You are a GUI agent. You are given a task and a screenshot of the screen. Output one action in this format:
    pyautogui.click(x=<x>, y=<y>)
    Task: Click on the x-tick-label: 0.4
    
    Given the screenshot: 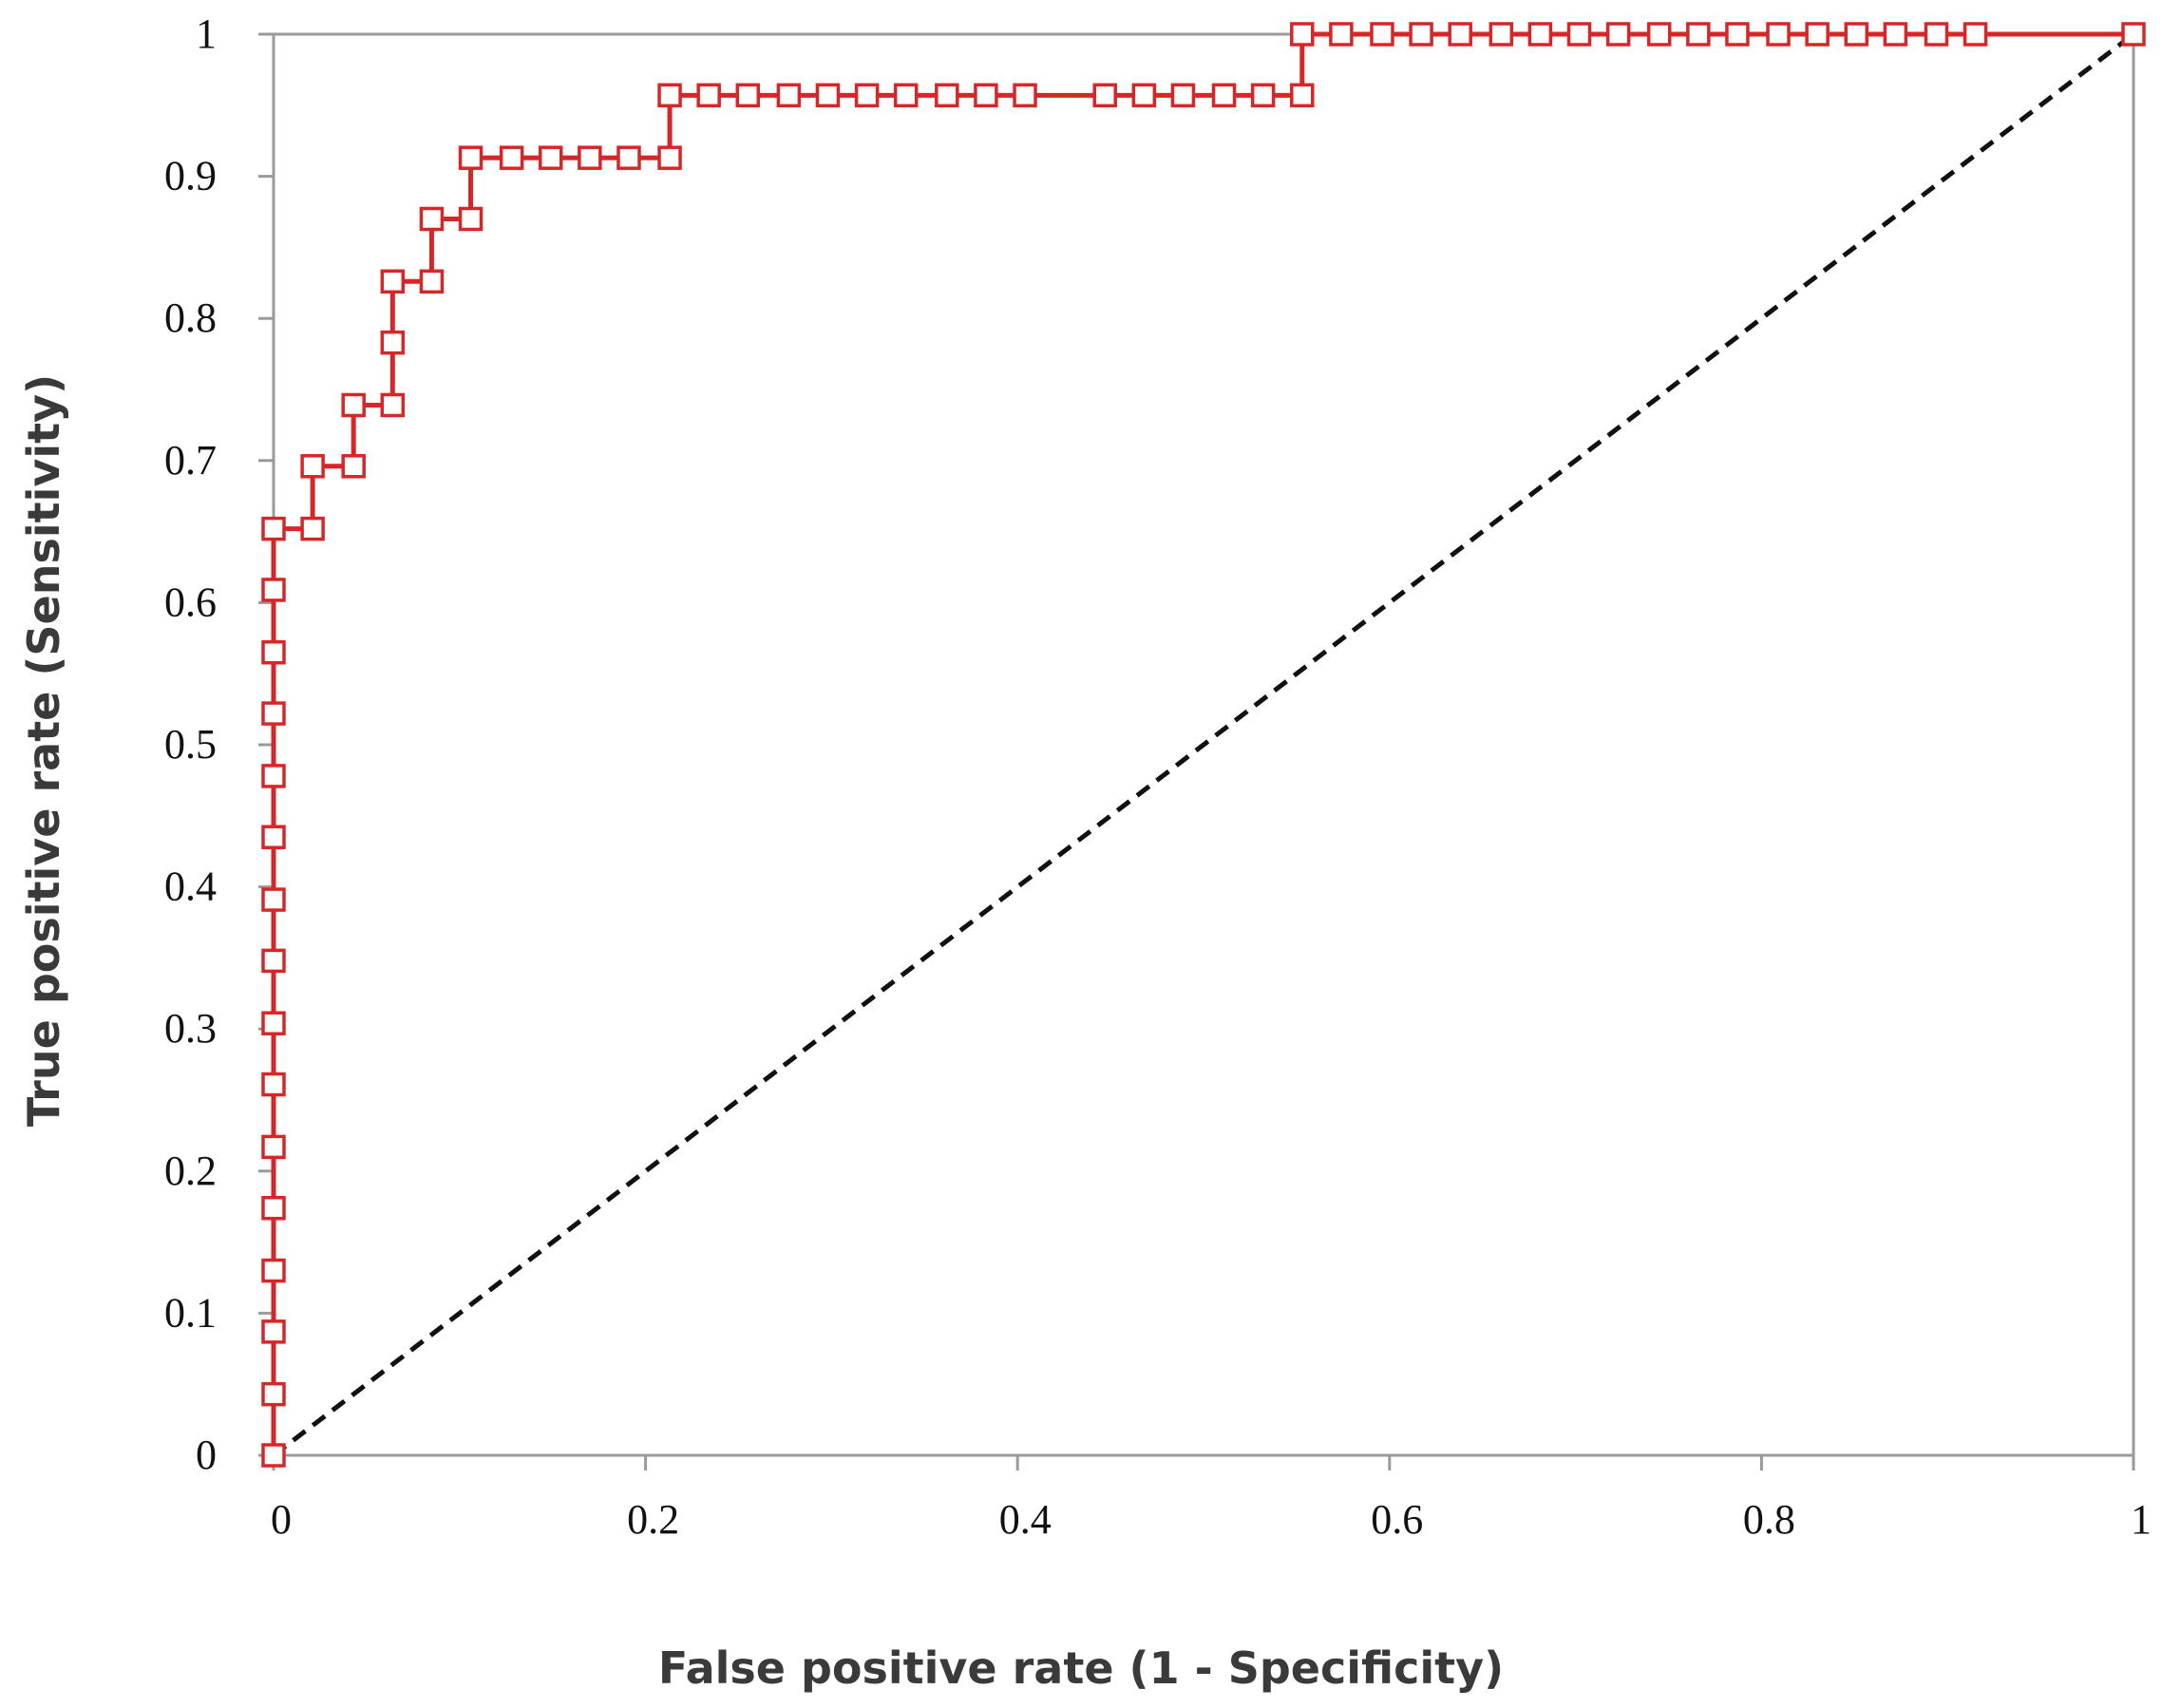 What is the action you would take?
    pyautogui.click(x=1025, y=1519)
    